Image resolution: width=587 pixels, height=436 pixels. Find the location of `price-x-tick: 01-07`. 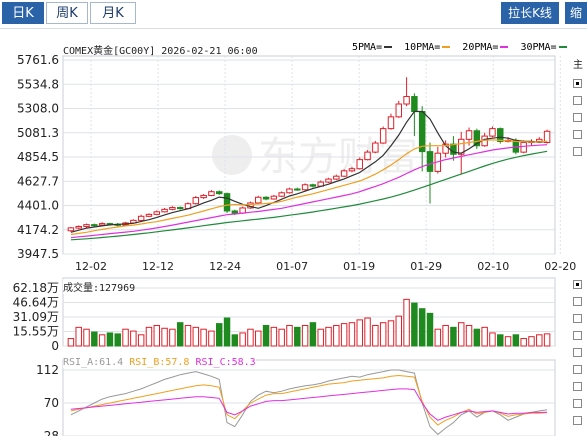

price-x-tick: 01-07 is located at coordinates (292, 266).